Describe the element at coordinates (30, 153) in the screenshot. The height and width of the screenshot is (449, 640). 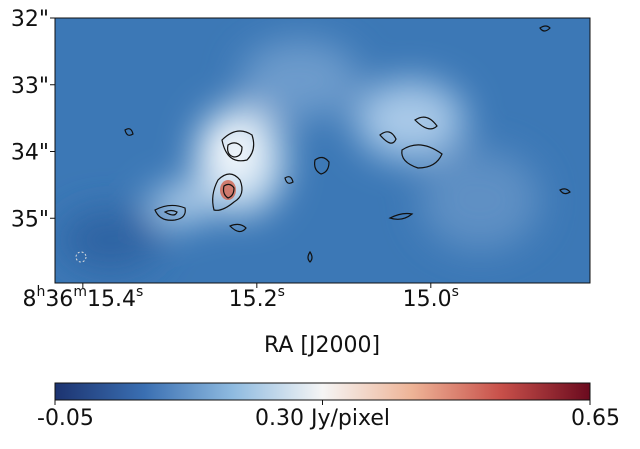
I see `y-tick-label: 34"` at that location.